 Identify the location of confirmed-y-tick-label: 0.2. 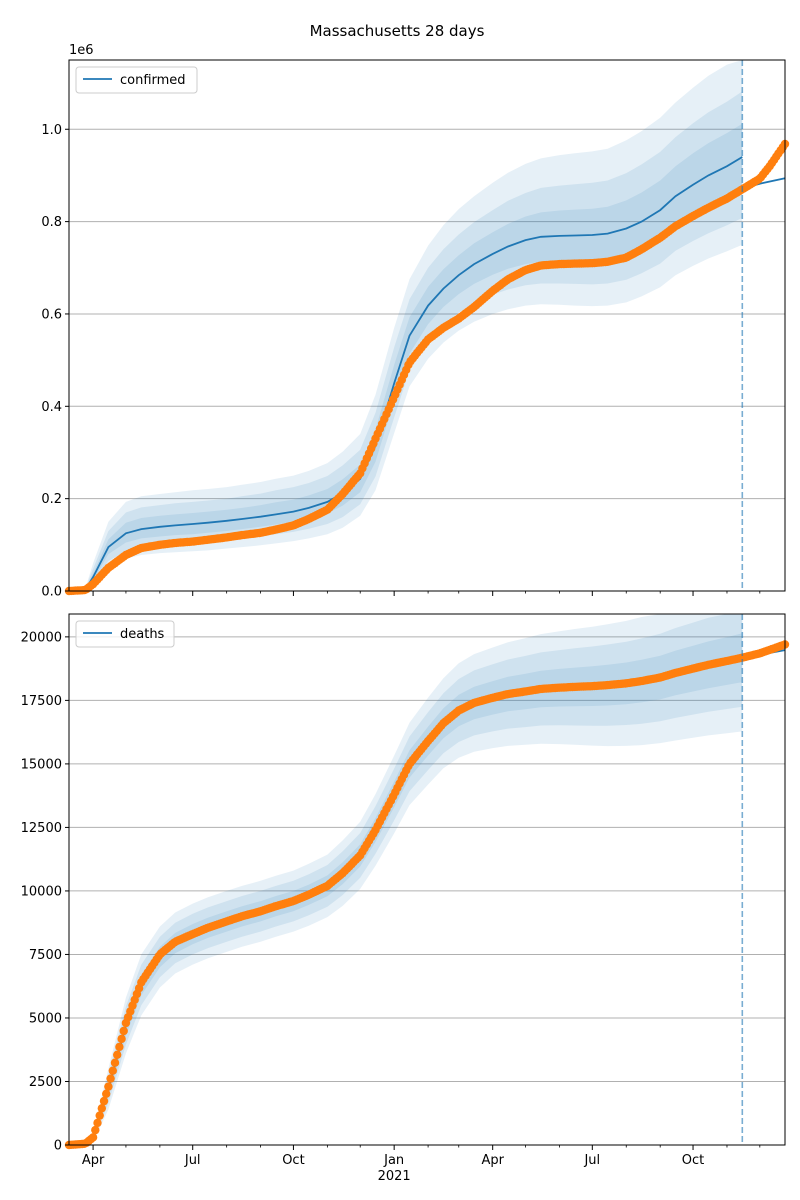
(51, 499).